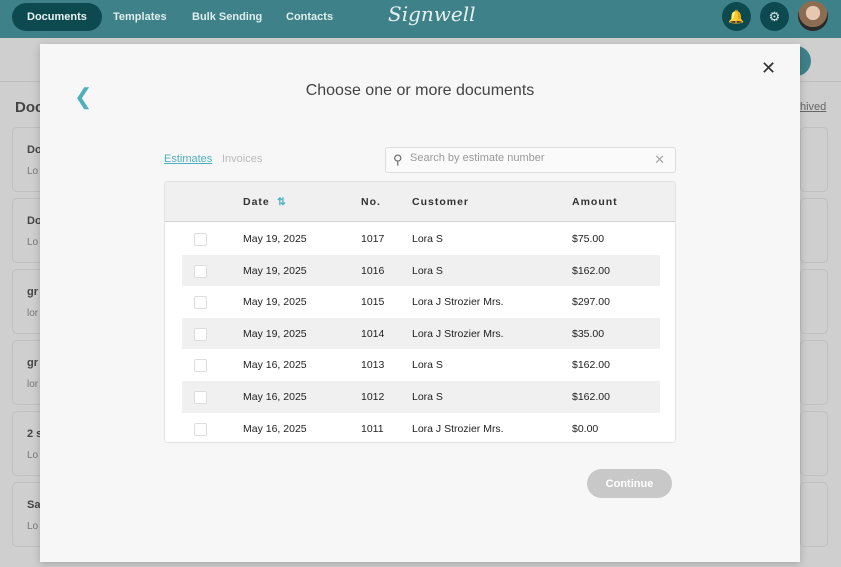  I want to click on archived-link: hived, so click(813, 107).